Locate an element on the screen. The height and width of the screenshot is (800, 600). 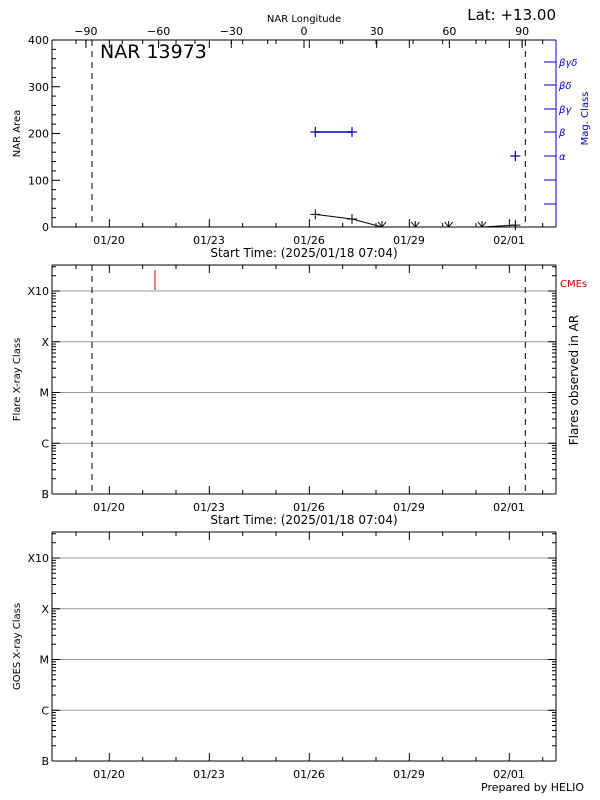
mag-axis-title: Mag. Class is located at coordinates (585, 119).